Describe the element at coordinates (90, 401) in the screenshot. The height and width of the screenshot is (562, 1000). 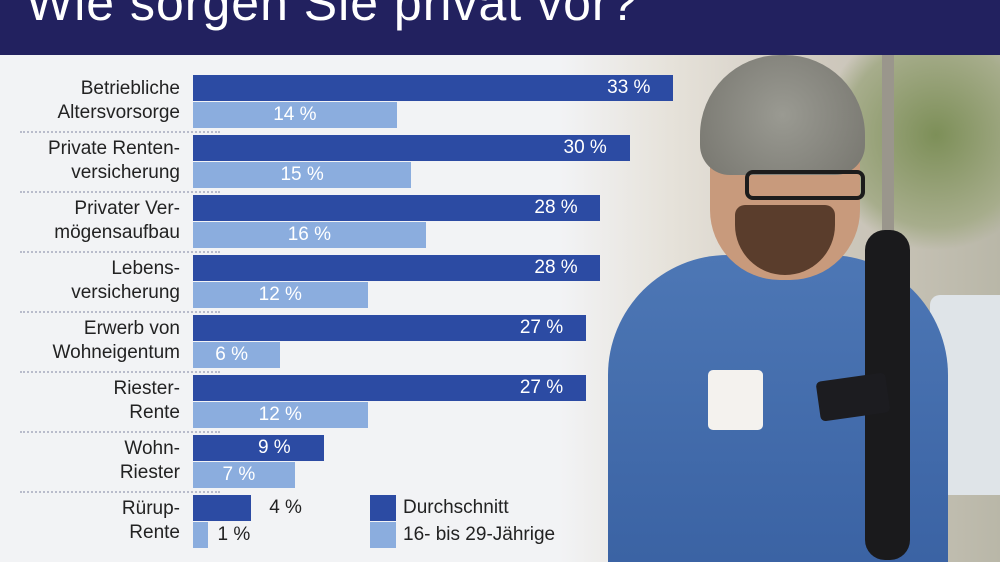
I see `category-label: Riester- Rente` at that location.